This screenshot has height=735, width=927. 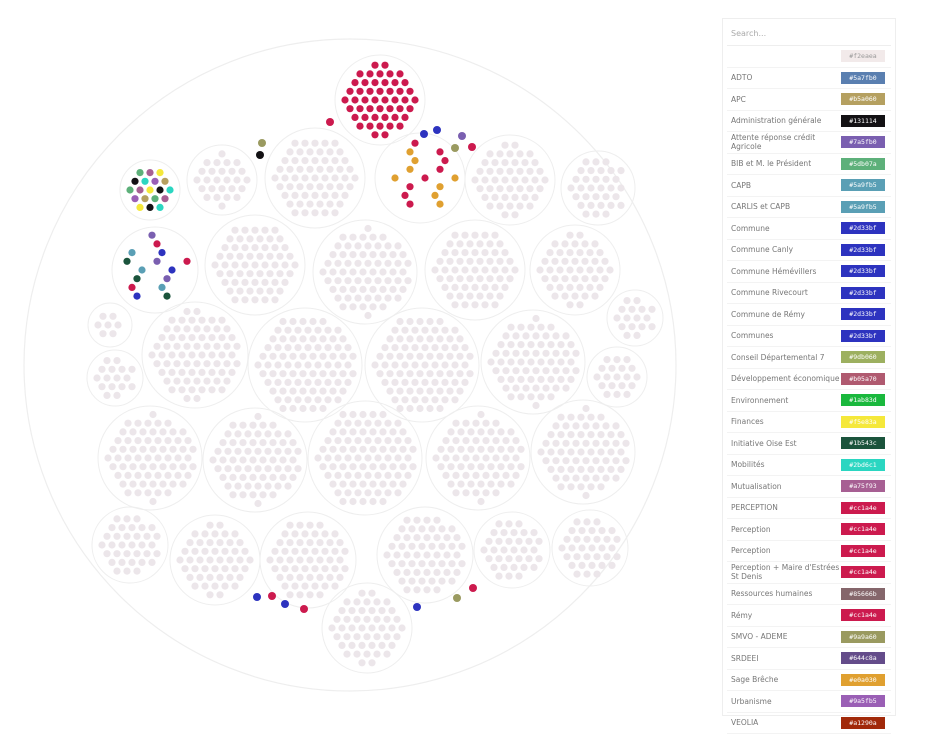 I want to click on legend-row: Commune Rivecourt #2d33bf, so click(x=809, y=293).